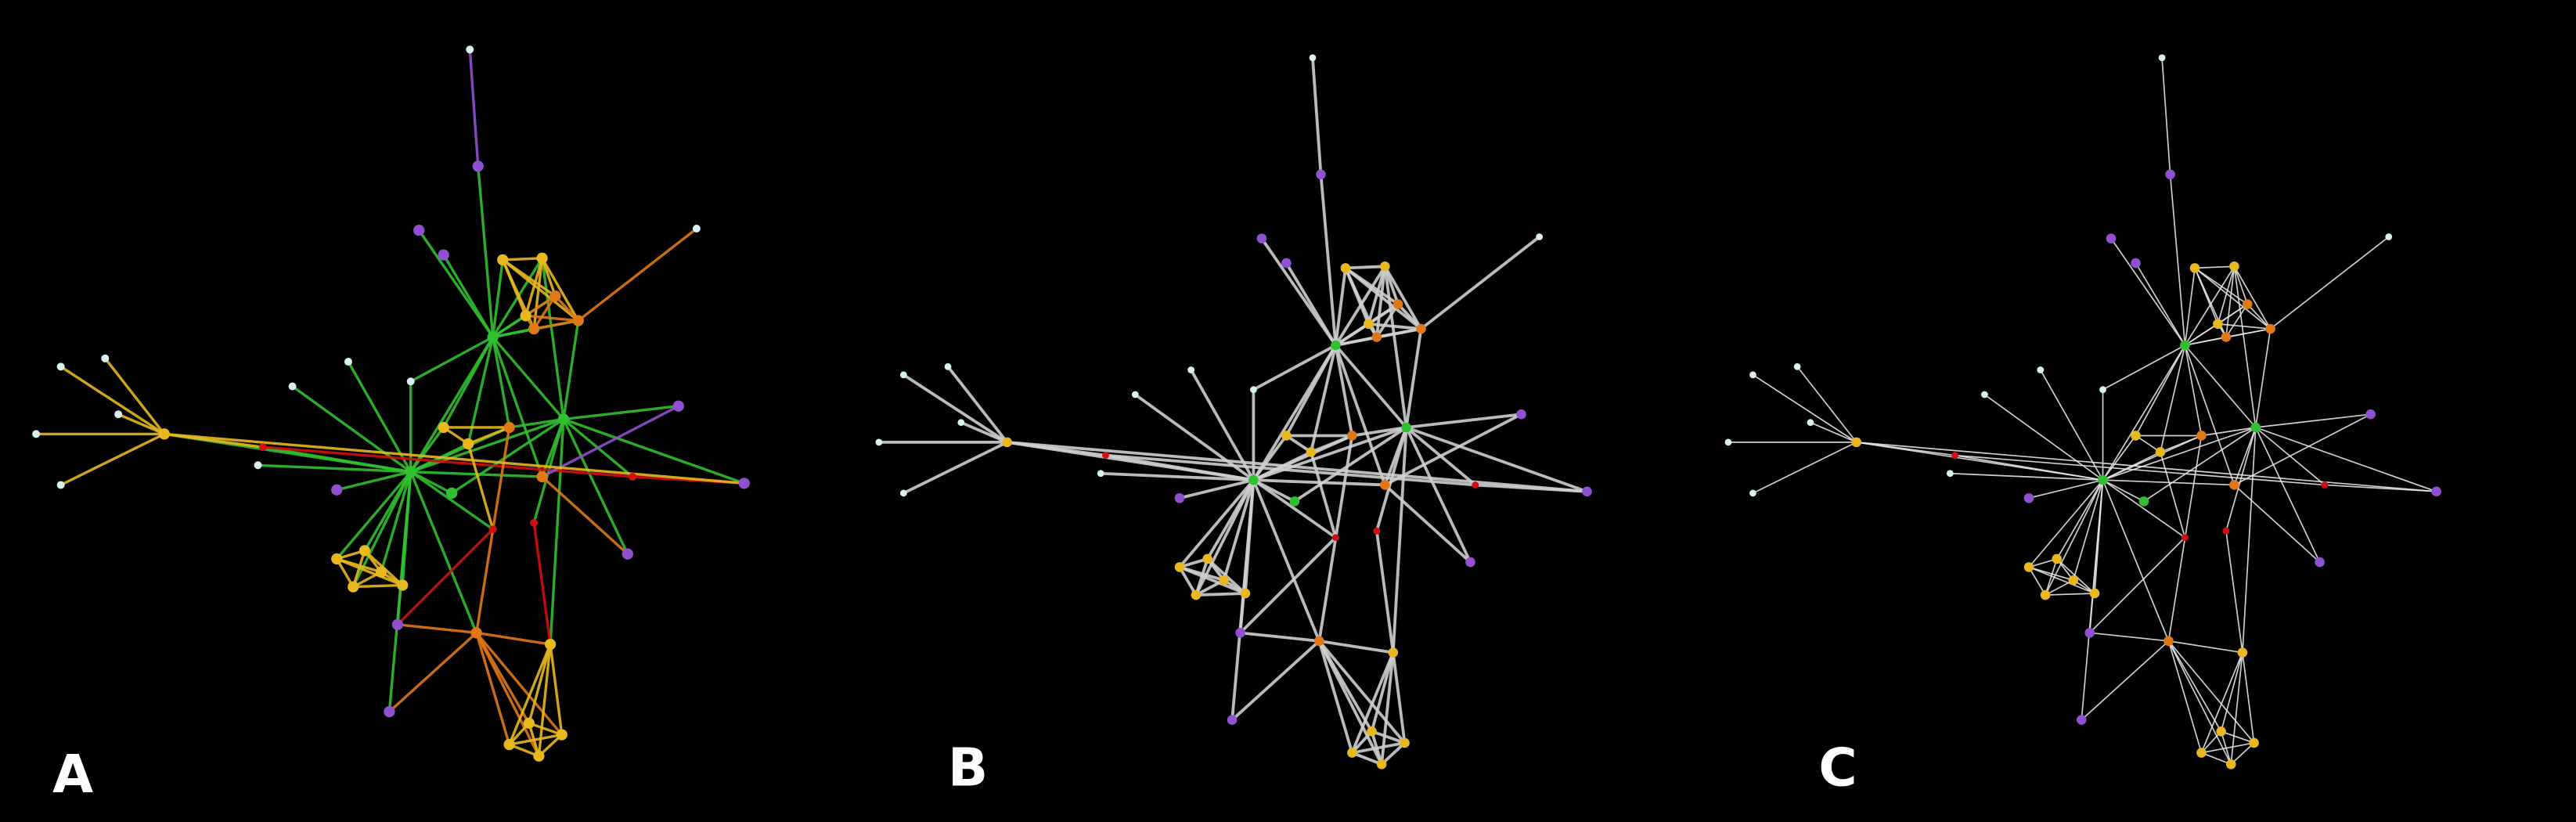  What do you see at coordinates (1837, 768) in the screenshot?
I see `panel-label: C` at bounding box center [1837, 768].